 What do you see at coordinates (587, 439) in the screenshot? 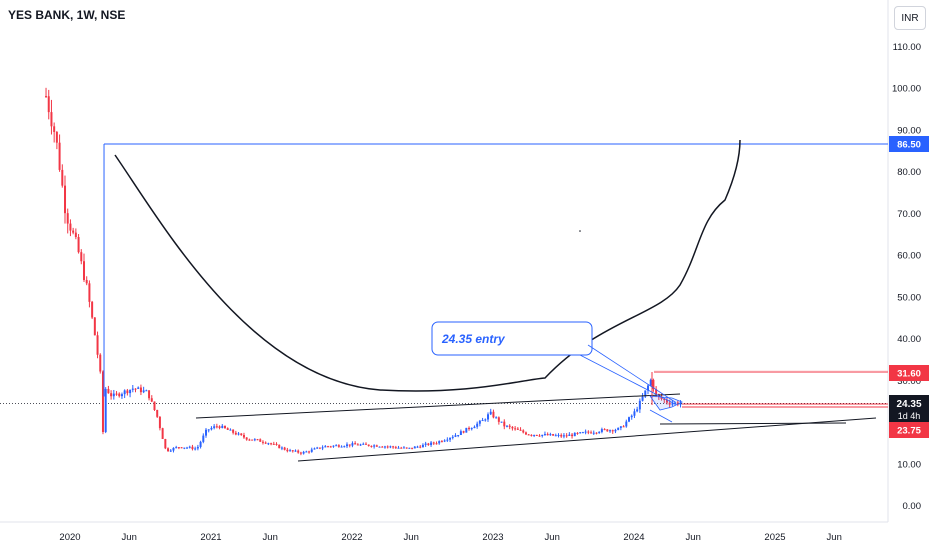
I see `lower-trendline` at bounding box center [587, 439].